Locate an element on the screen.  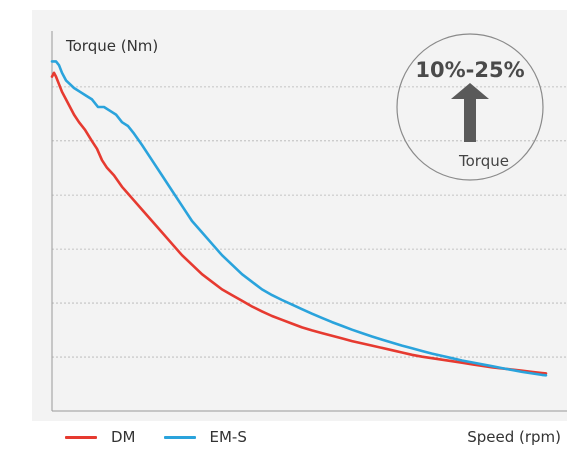
annotation-value: 10%-25% is located at coordinates (469, 70).